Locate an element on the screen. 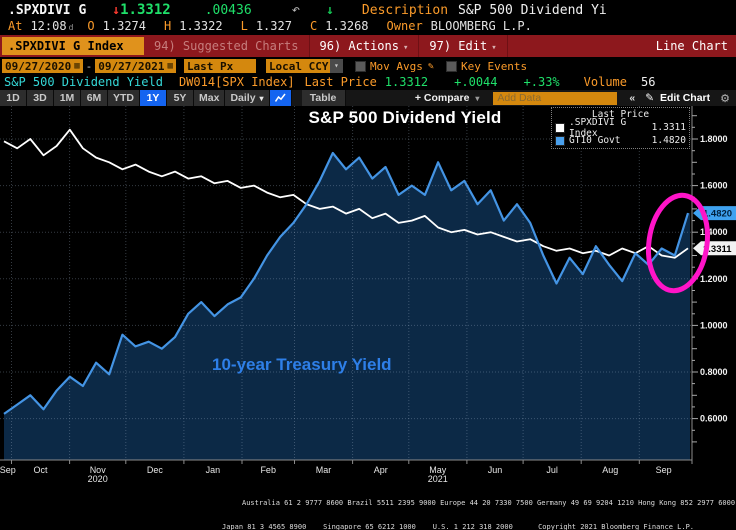  period-button-3d: 3D is located at coordinates (40, 98).